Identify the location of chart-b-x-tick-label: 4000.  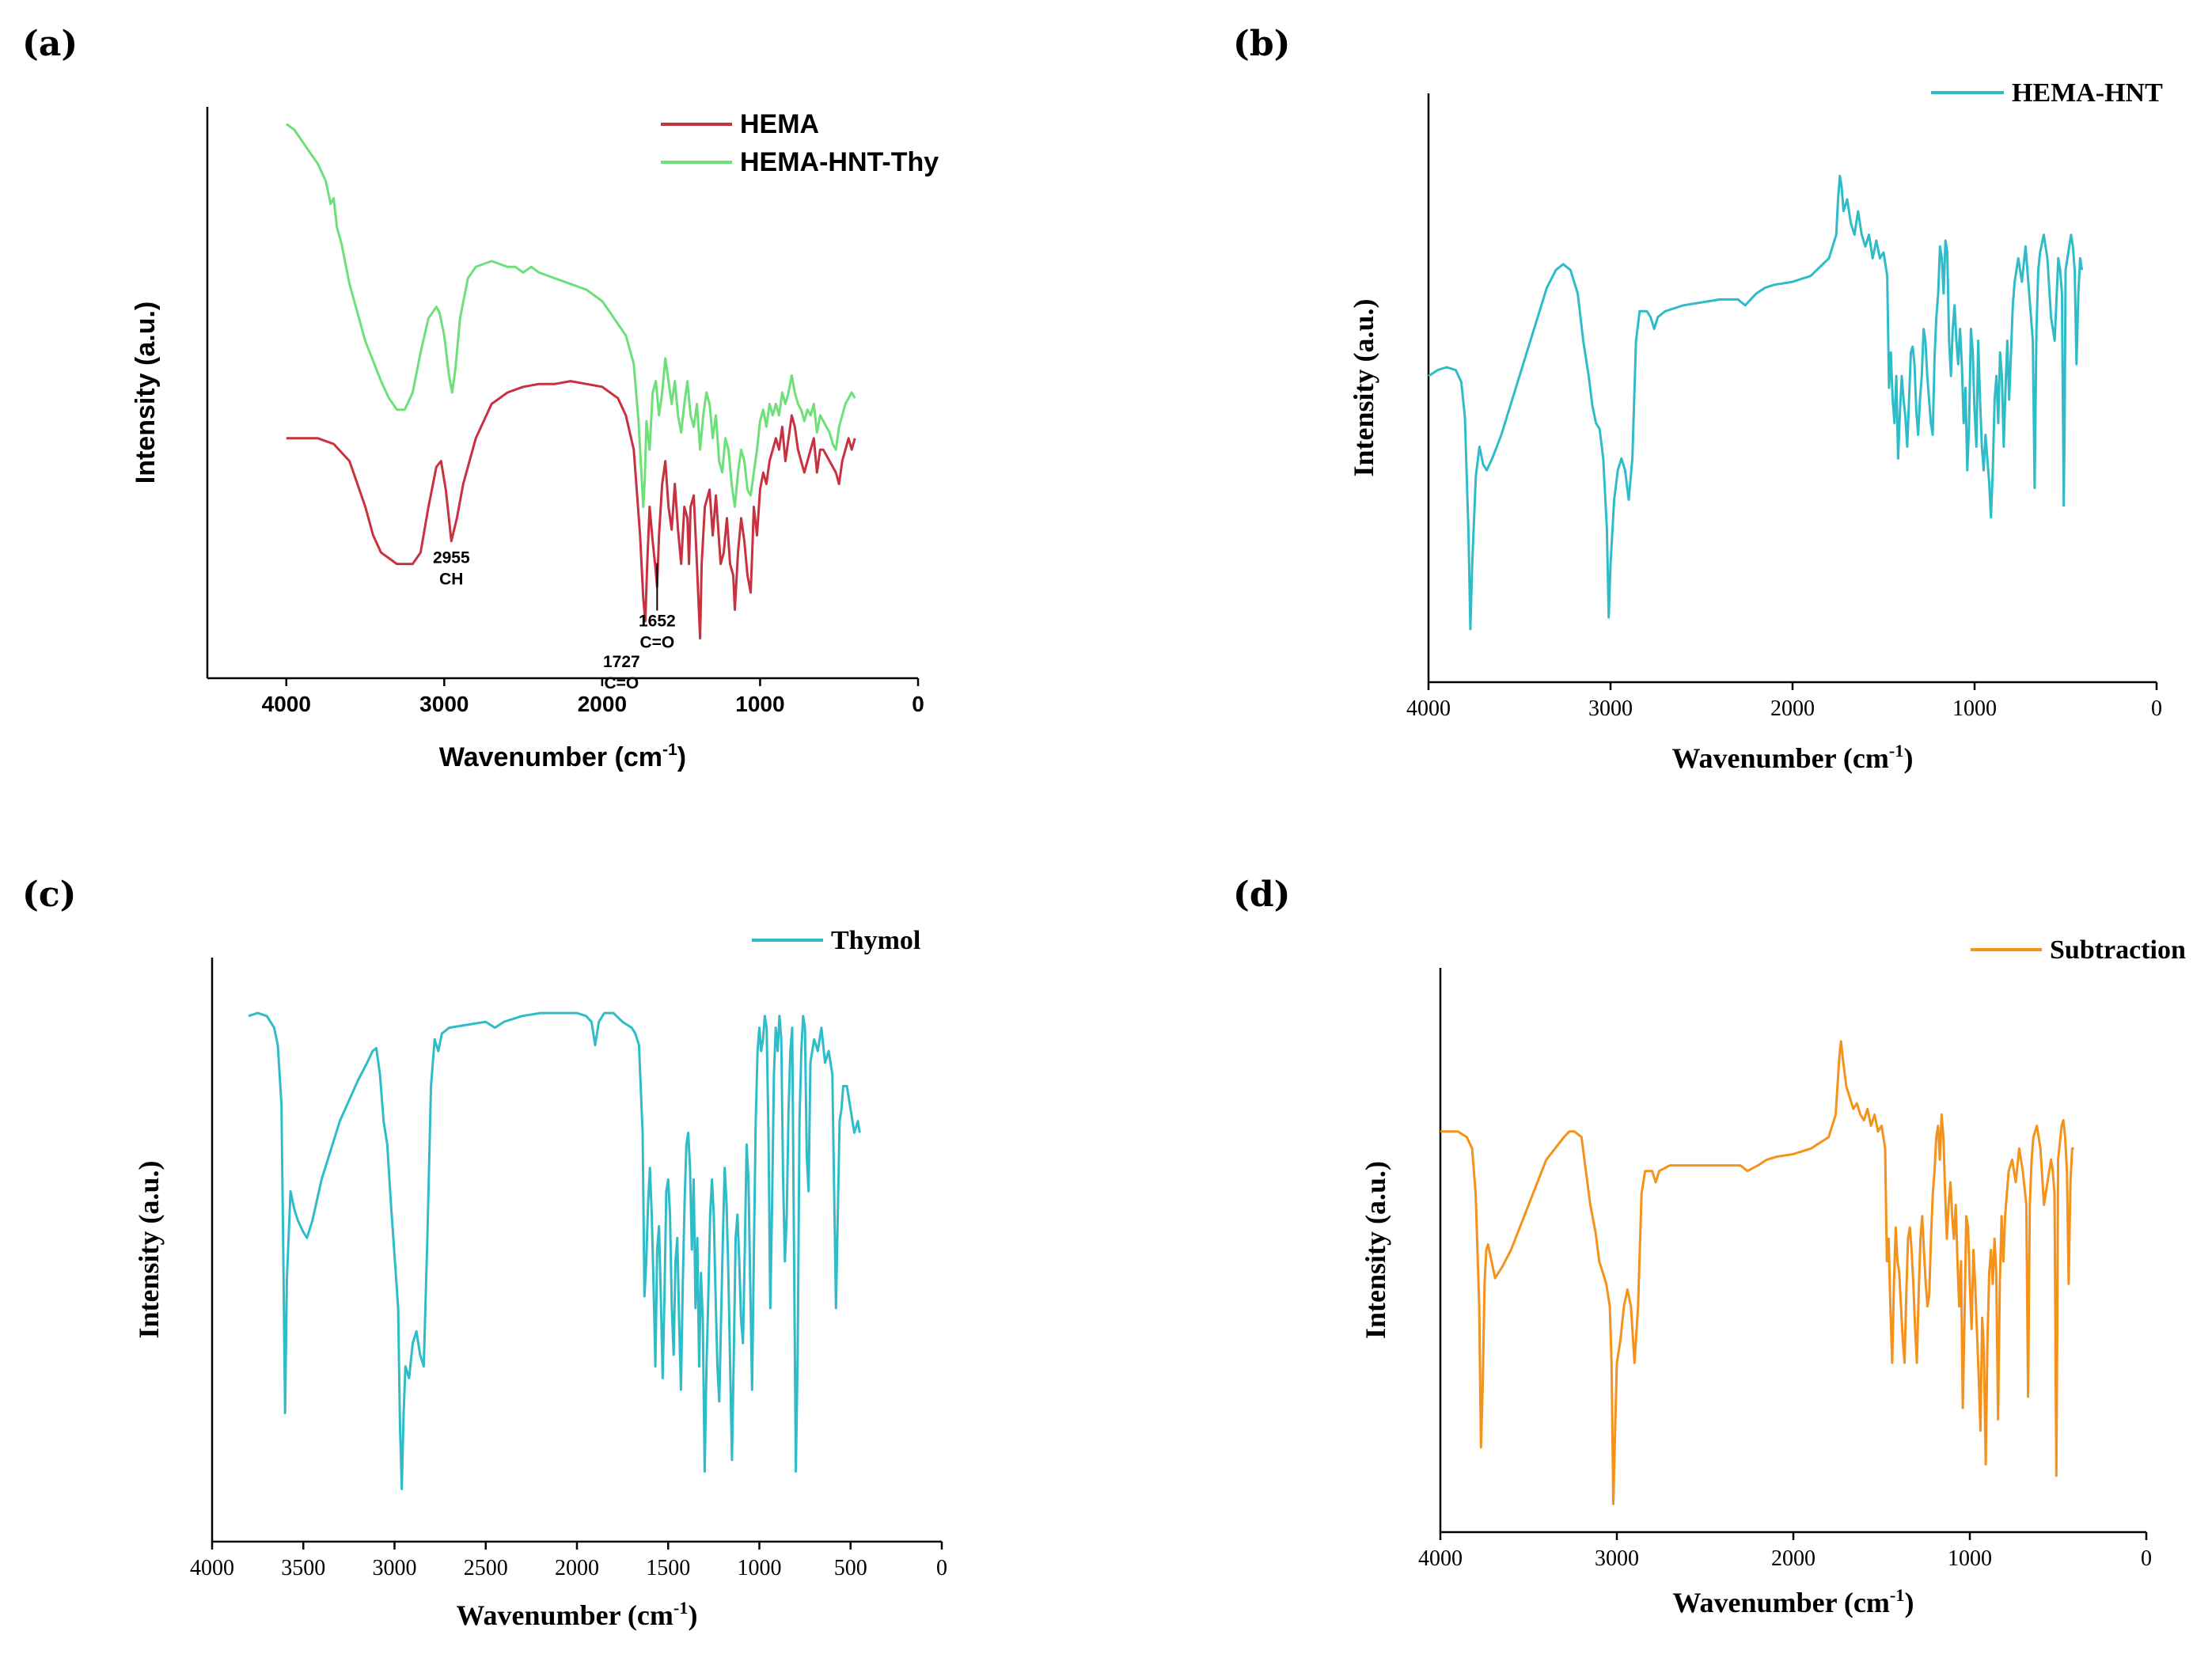
(1428, 708).